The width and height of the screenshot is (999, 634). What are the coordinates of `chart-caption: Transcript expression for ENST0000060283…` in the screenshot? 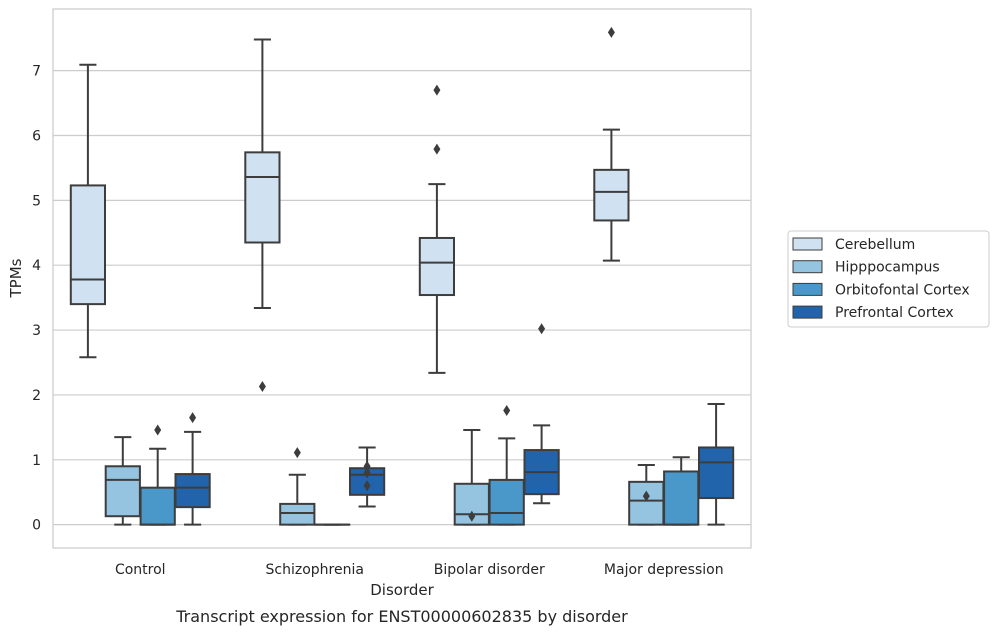 It's located at (401, 616).